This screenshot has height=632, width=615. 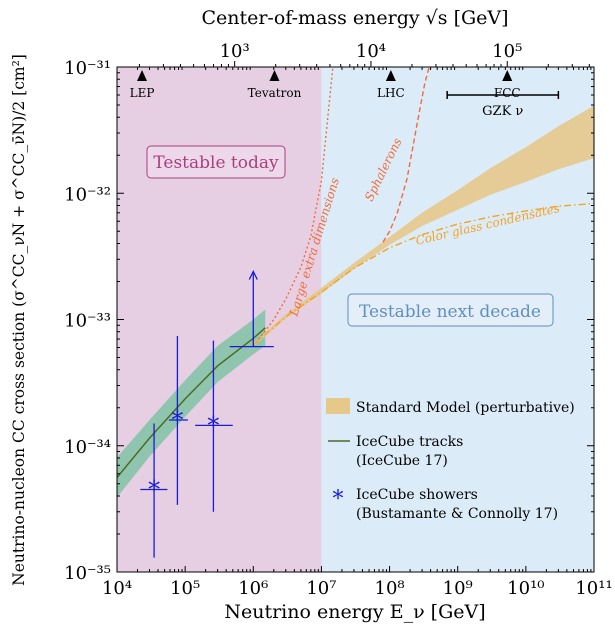 I want to click on accelerator-marker-tevatron, so click(x=274, y=75).